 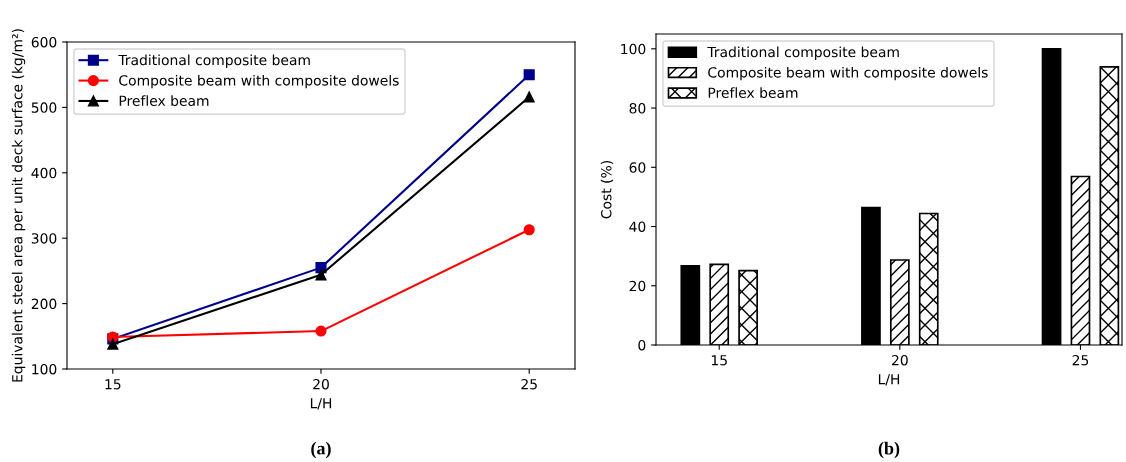 What do you see at coordinates (637, 226) in the screenshot?
I see `y-tick-label: 40` at bounding box center [637, 226].